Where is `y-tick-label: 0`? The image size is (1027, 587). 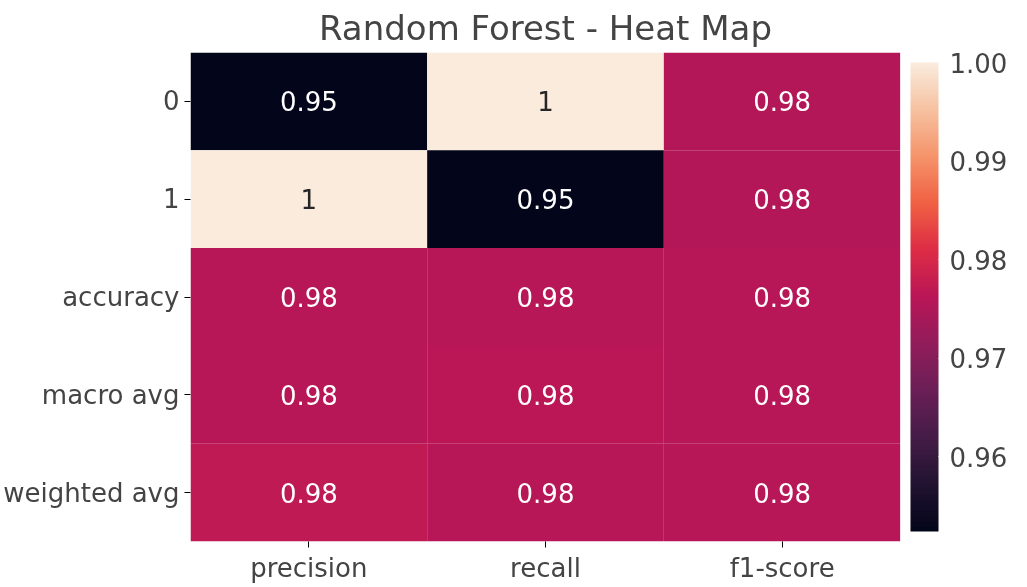
y-tick-label: 0 is located at coordinates (171, 101).